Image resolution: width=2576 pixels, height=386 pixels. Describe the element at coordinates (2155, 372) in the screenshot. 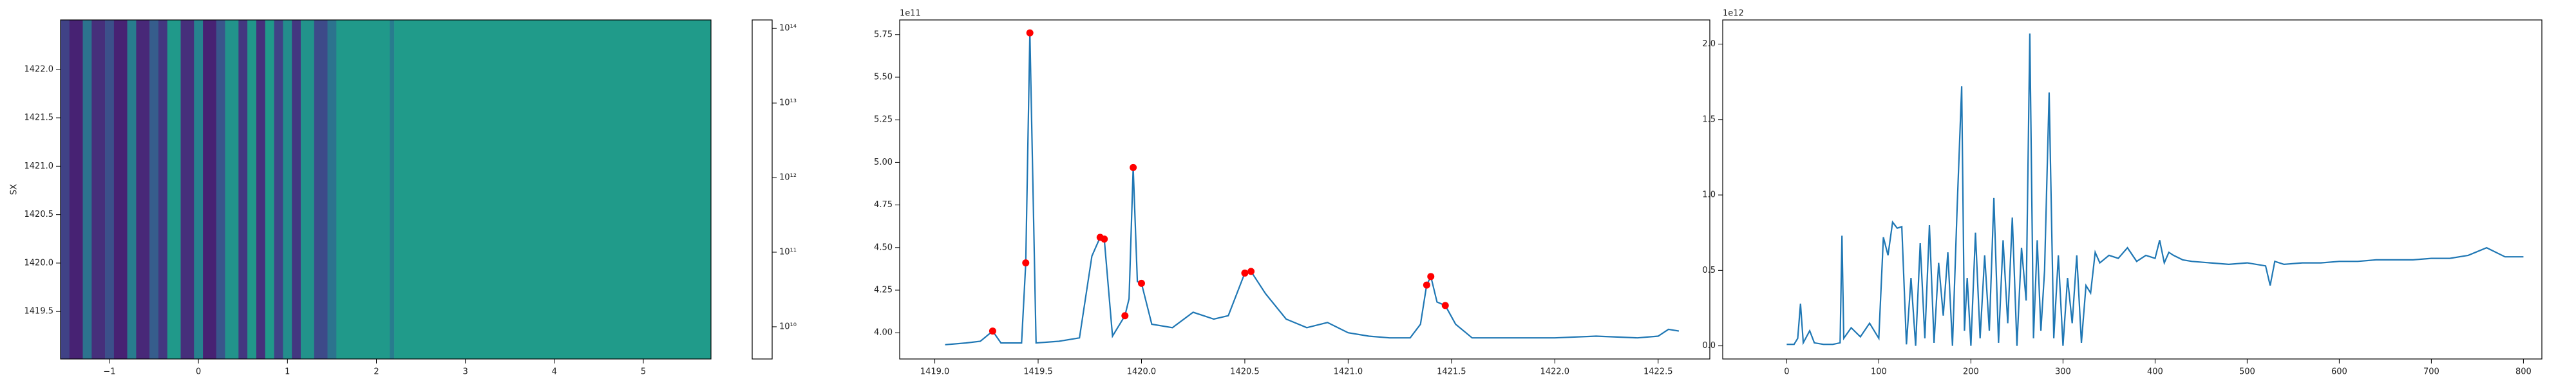

I see `x-tick-label: 400` at that location.